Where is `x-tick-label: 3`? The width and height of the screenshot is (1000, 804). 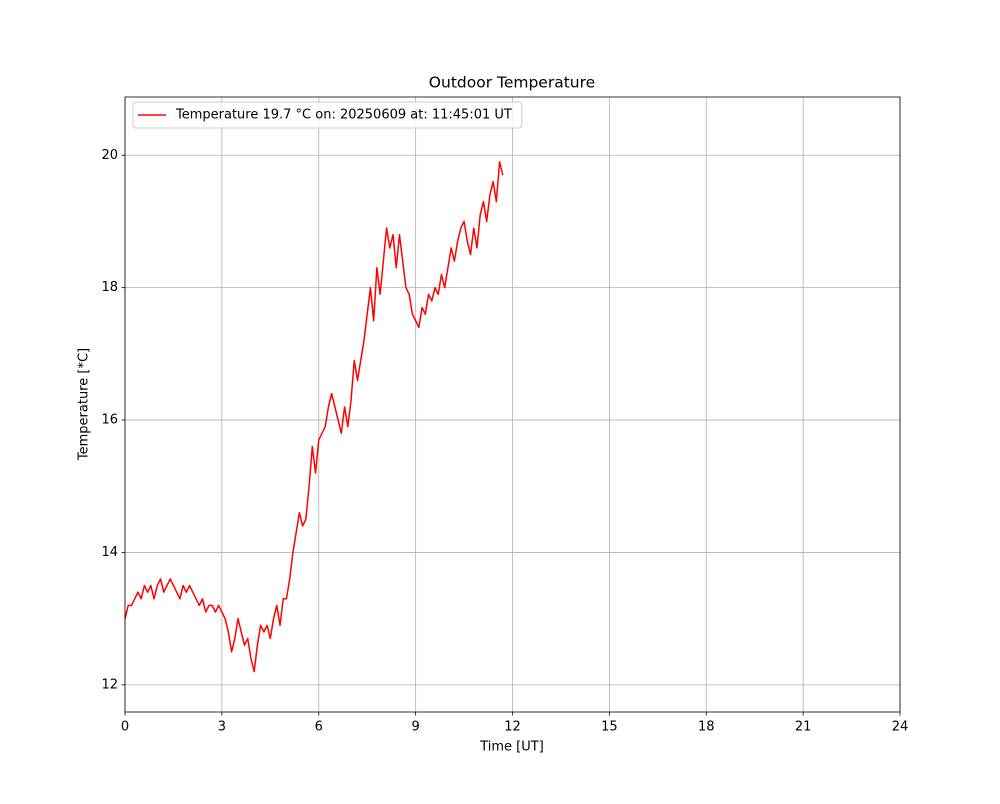
x-tick-label: 3 is located at coordinates (222, 727).